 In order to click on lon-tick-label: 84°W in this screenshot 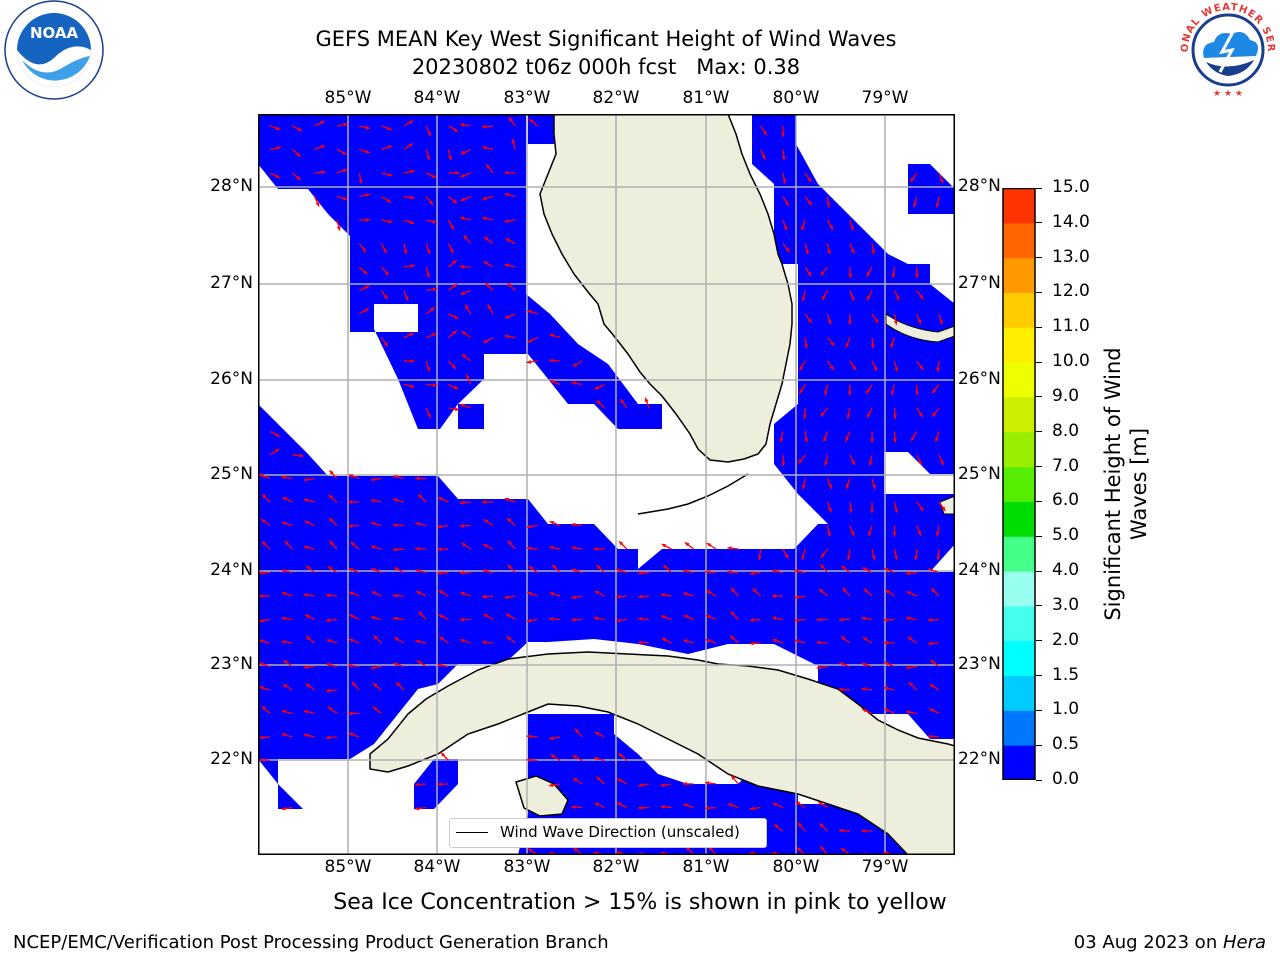, I will do `click(437, 98)`.